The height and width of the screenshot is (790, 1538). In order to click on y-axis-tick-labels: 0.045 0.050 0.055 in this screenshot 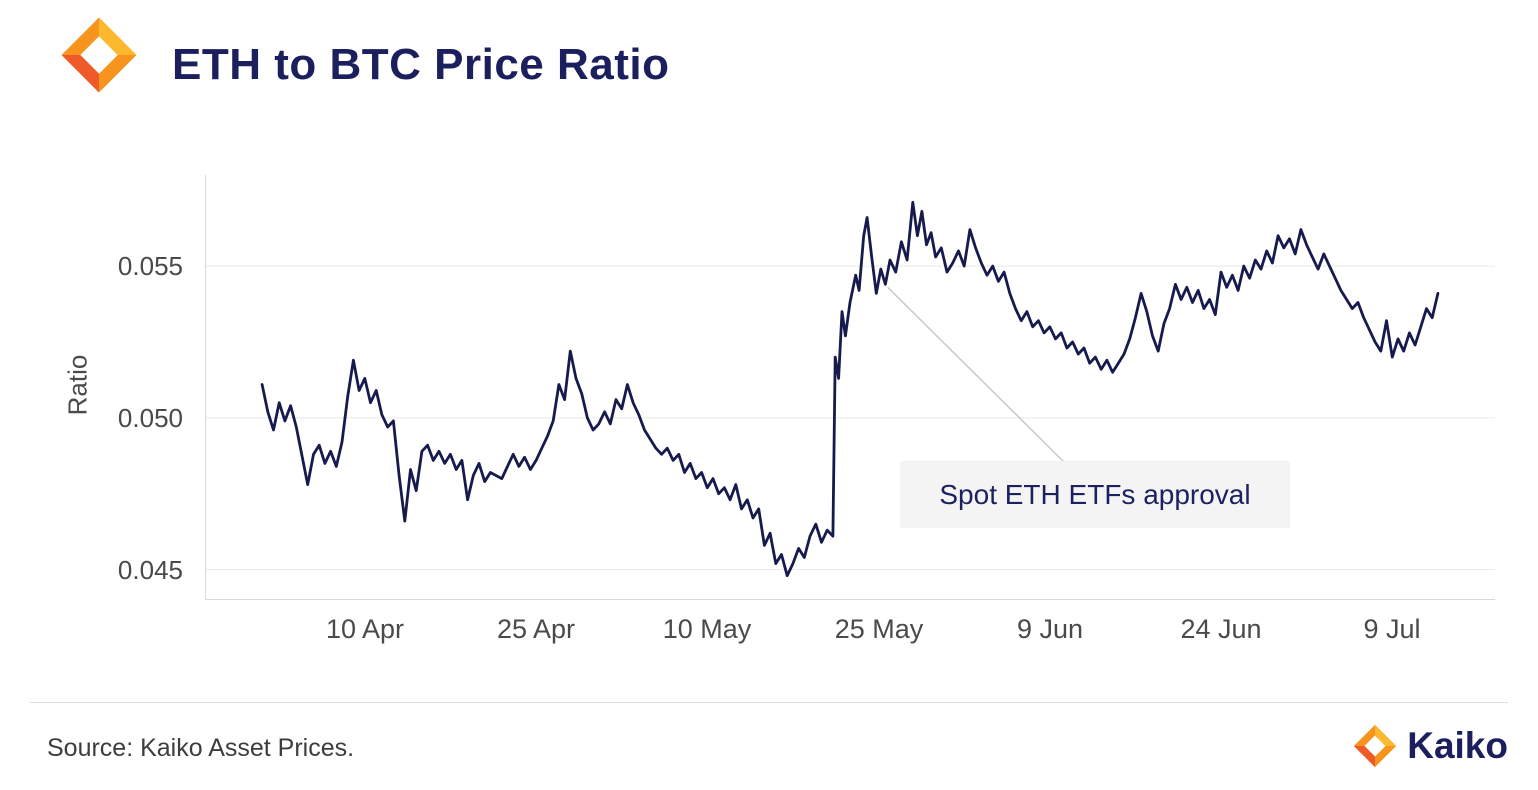, I will do `click(96, 387)`.